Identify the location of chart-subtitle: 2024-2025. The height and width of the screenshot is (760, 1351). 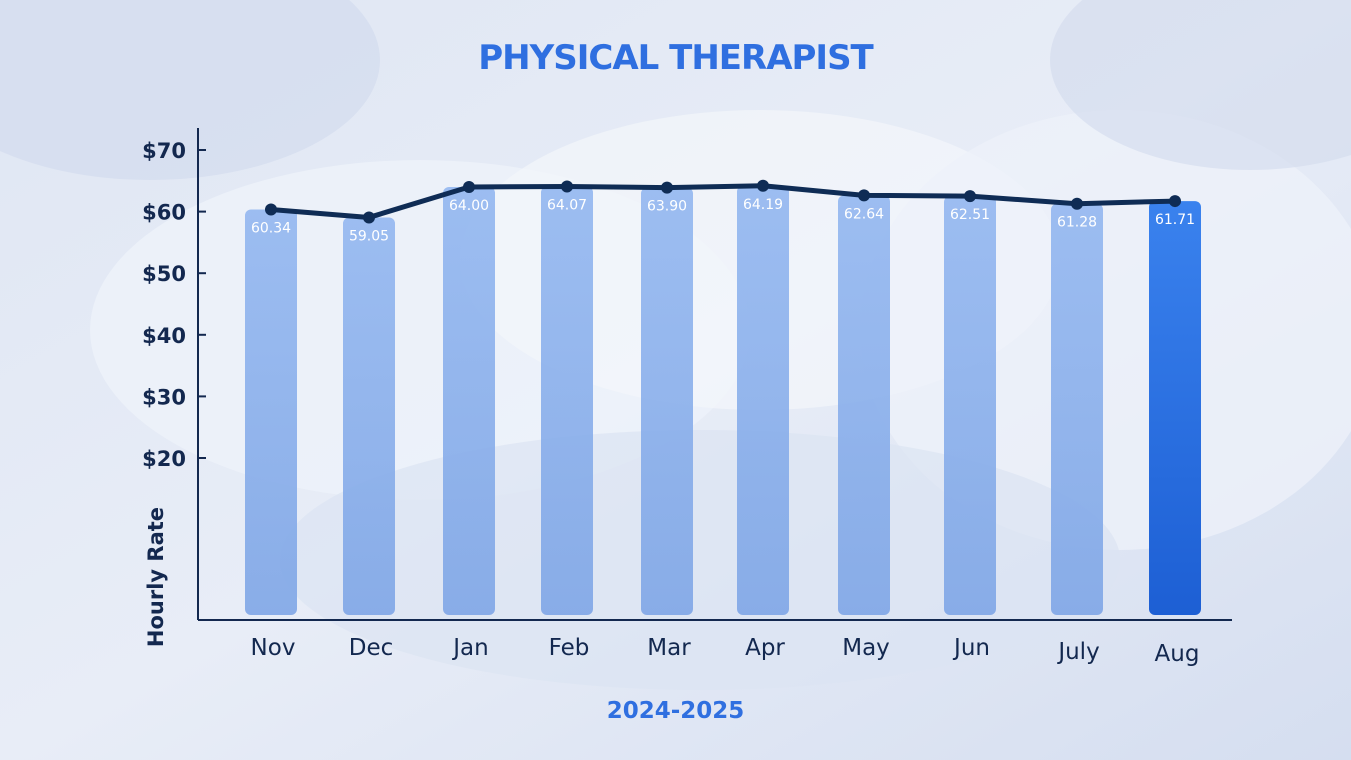
(675, 711).